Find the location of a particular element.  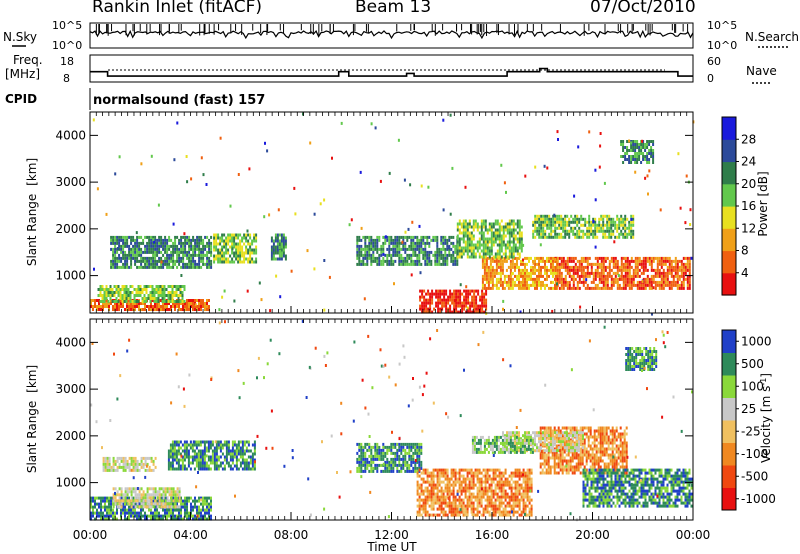

noise-panel: N.Sky 10^5 10^0 10^5 10^0 N.Search is located at coordinates (401, 35).